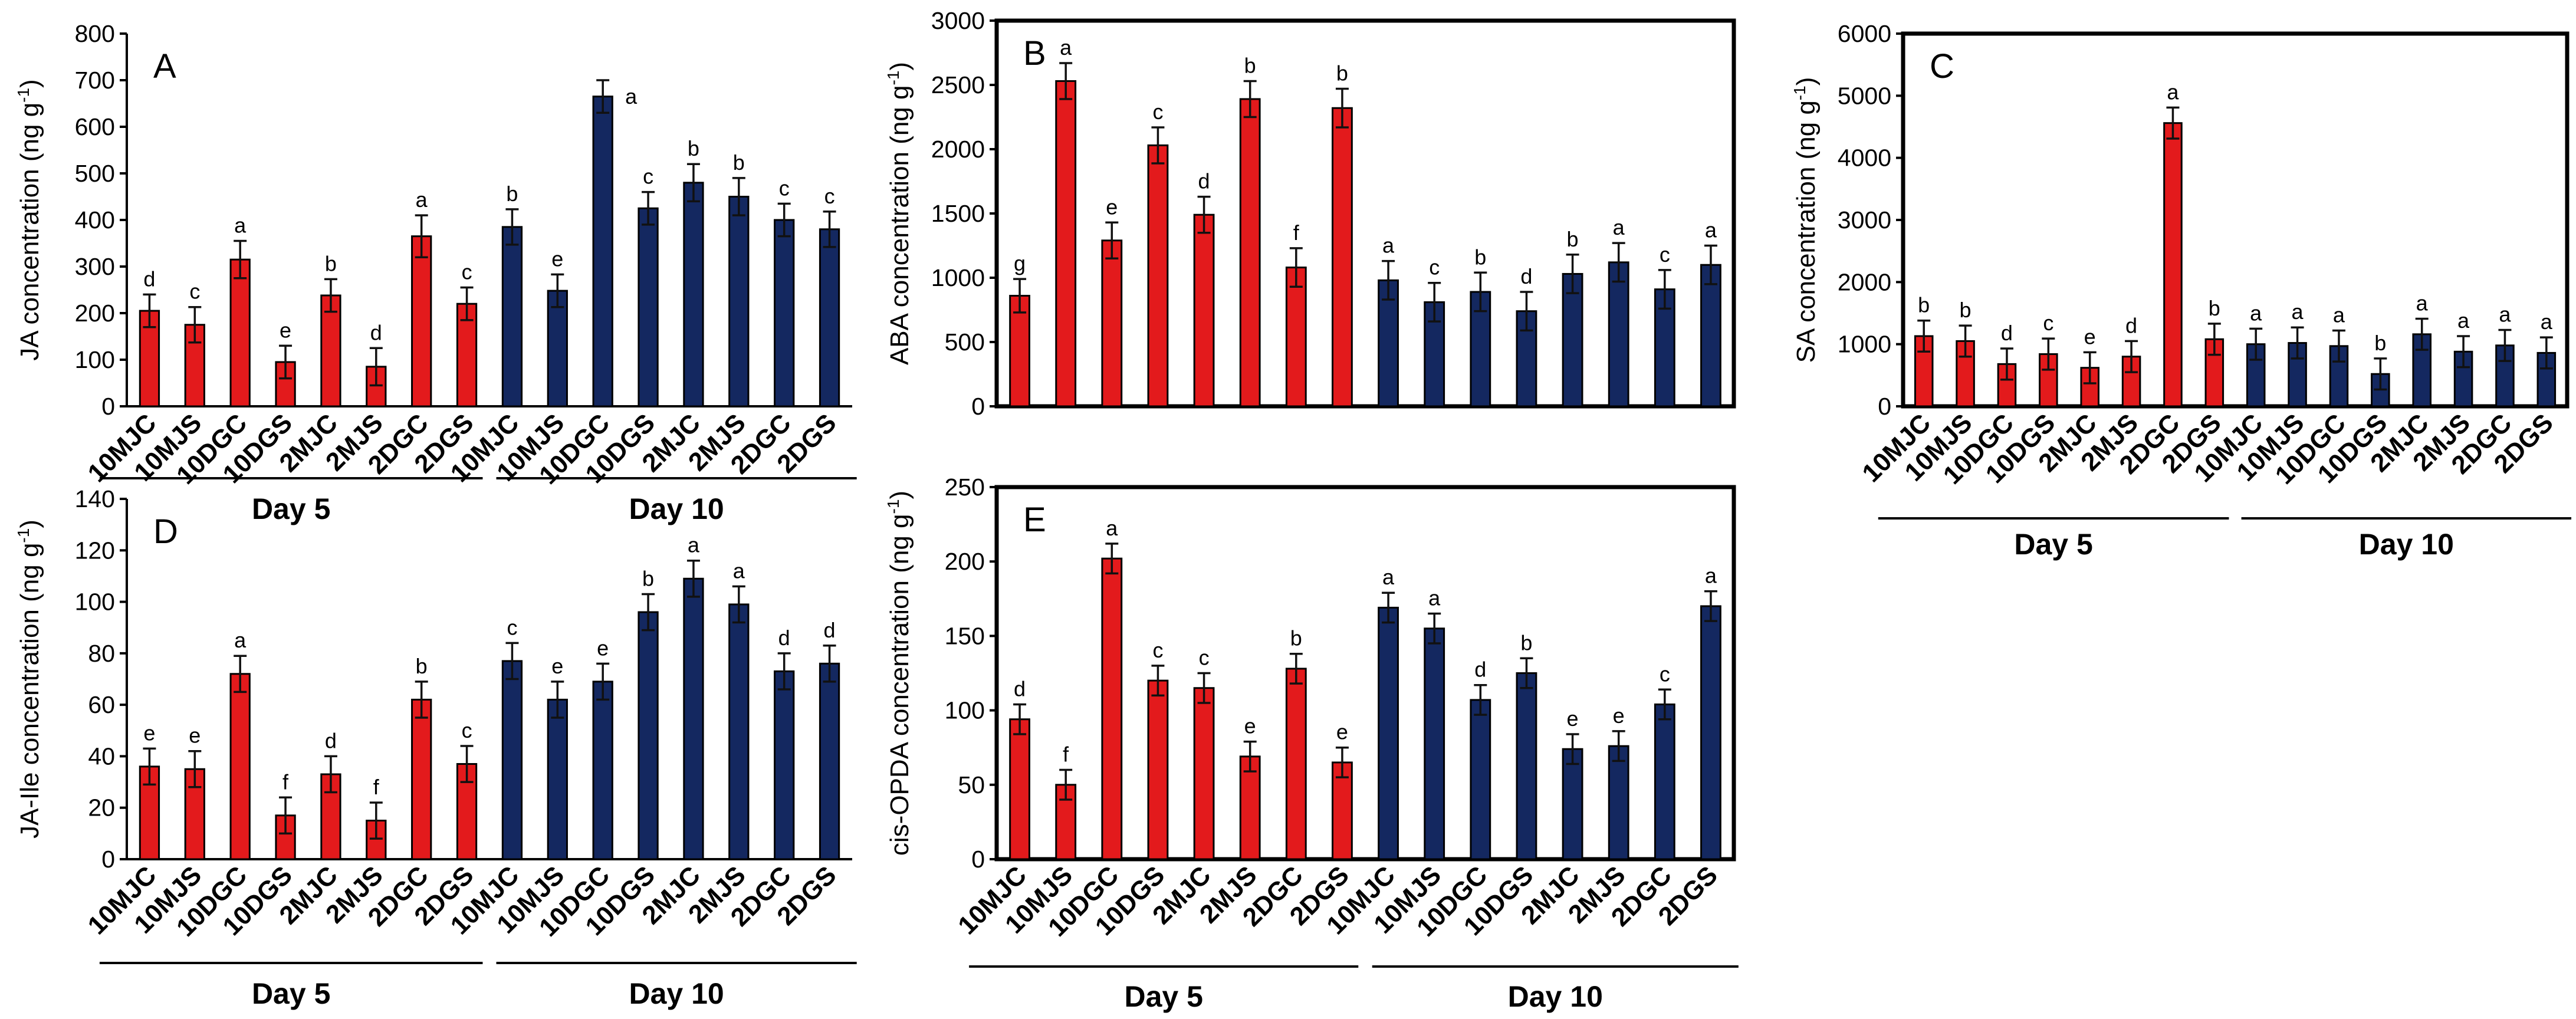 This screenshot has width=2576, height=1019. What do you see at coordinates (899, 226) in the screenshot?
I see `y-axis-title-main: ABA concentration (ng g` at bounding box center [899, 226].